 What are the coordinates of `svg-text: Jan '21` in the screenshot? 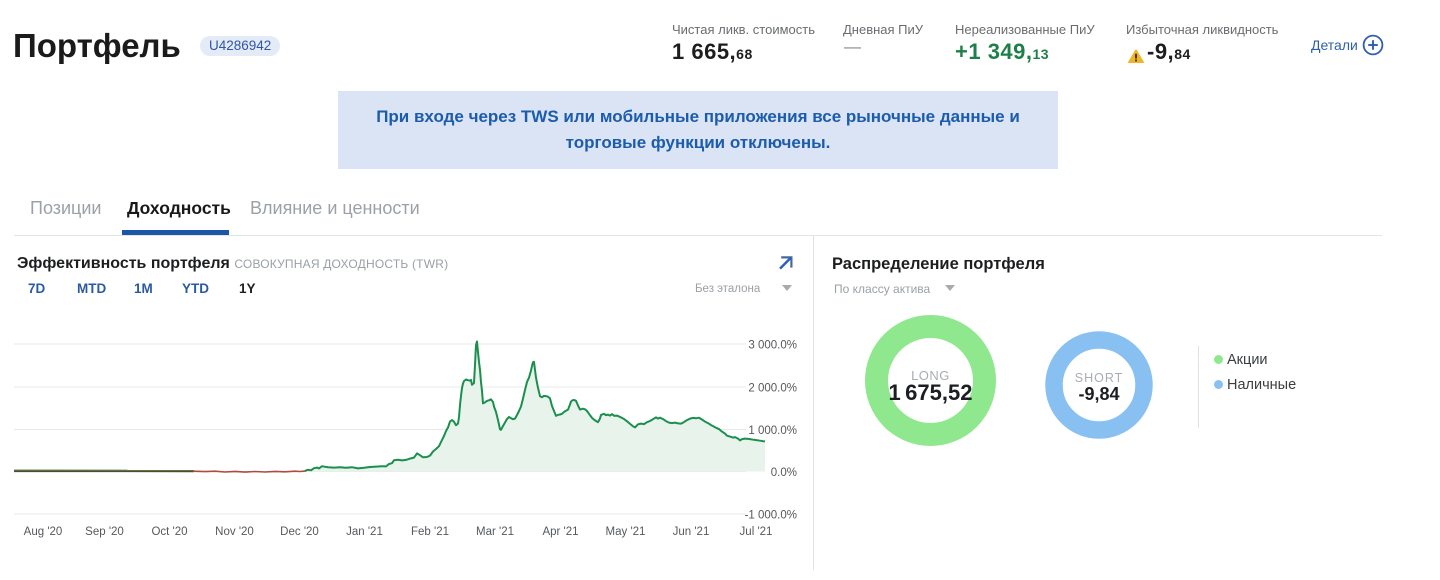 It's located at (364, 532).